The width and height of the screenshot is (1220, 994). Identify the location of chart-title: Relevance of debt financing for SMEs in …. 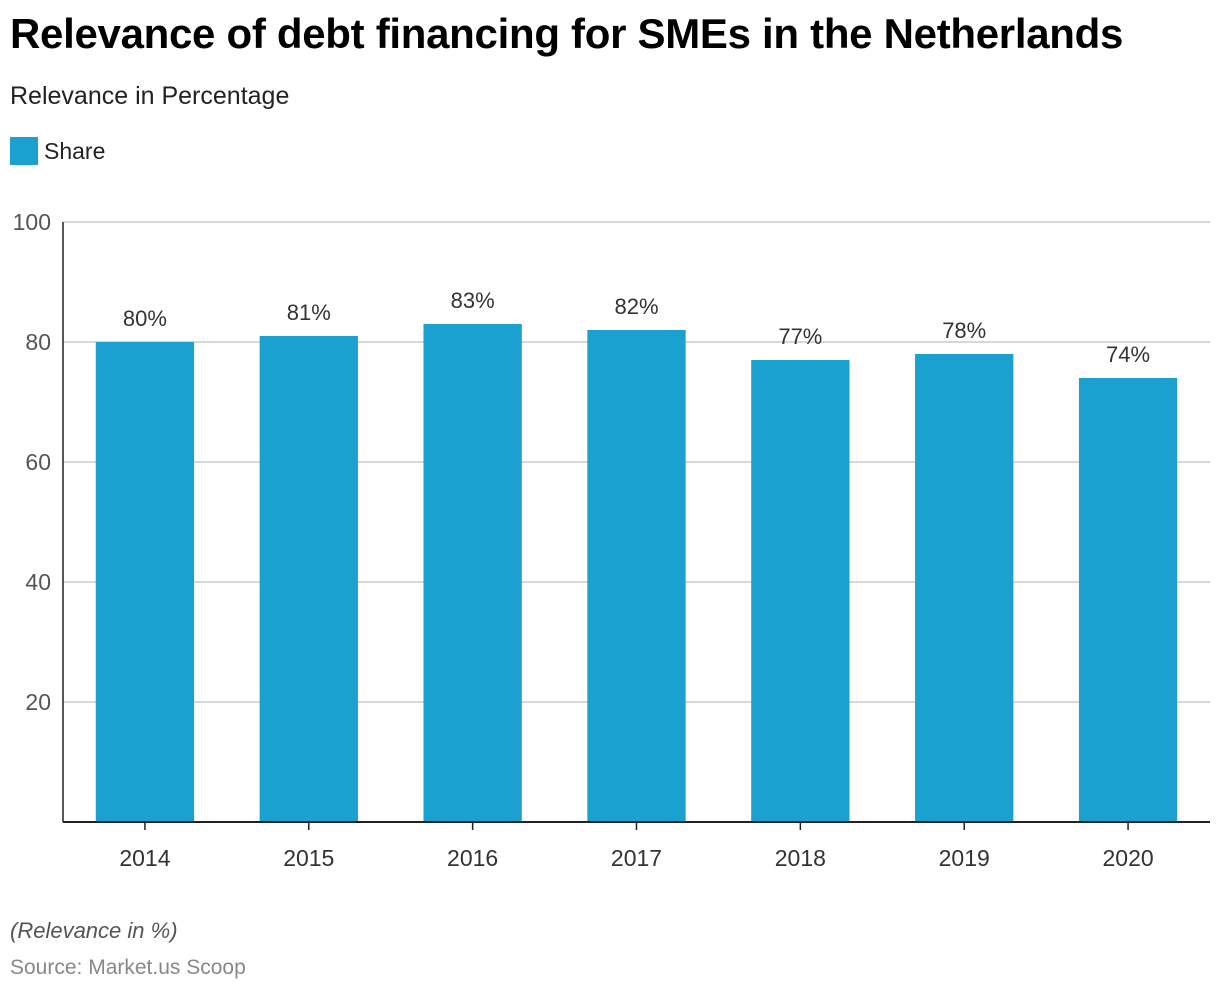
(567, 33).